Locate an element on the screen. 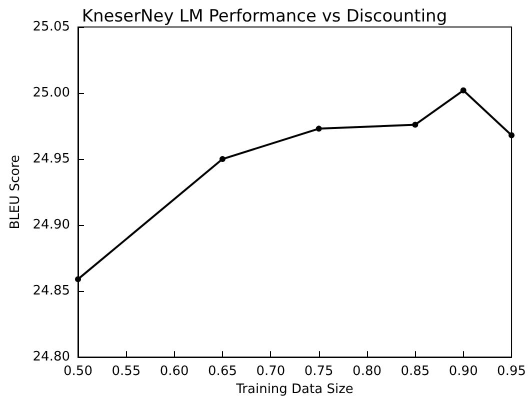  x-tick-label: 0.50 is located at coordinates (78, 372).